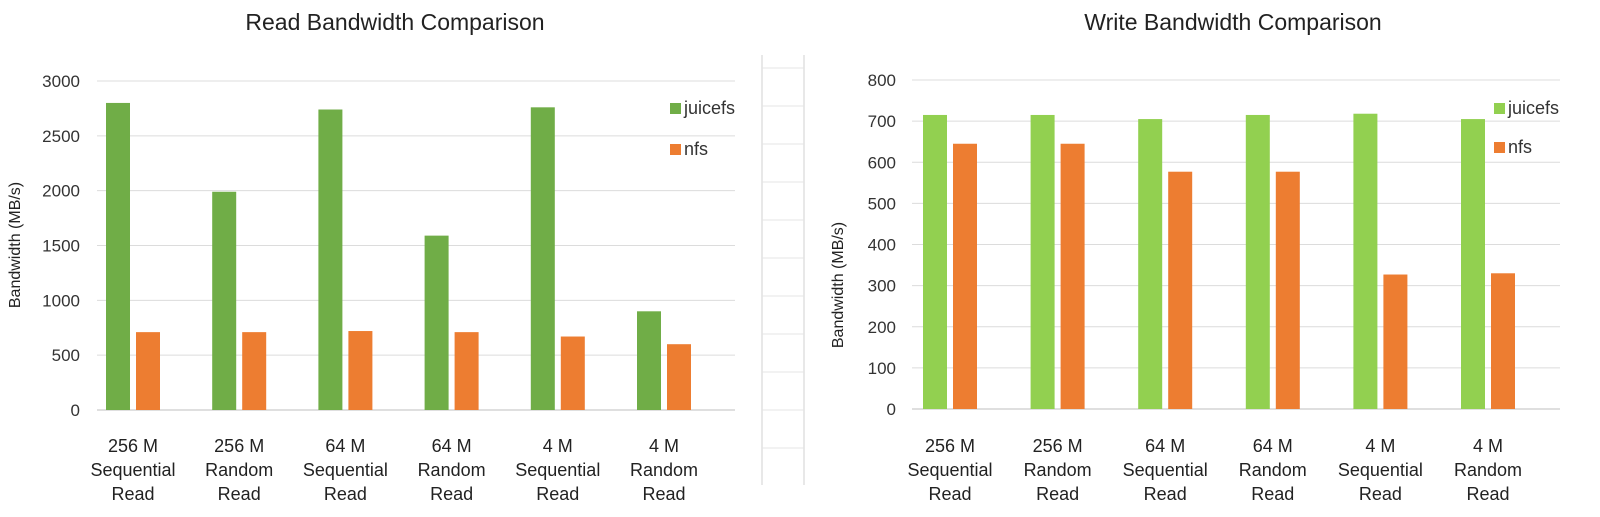  What do you see at coordinates (882, 327) in the screenshot?
I see `y-tick-label: 200` at bounding box center [882, 327].